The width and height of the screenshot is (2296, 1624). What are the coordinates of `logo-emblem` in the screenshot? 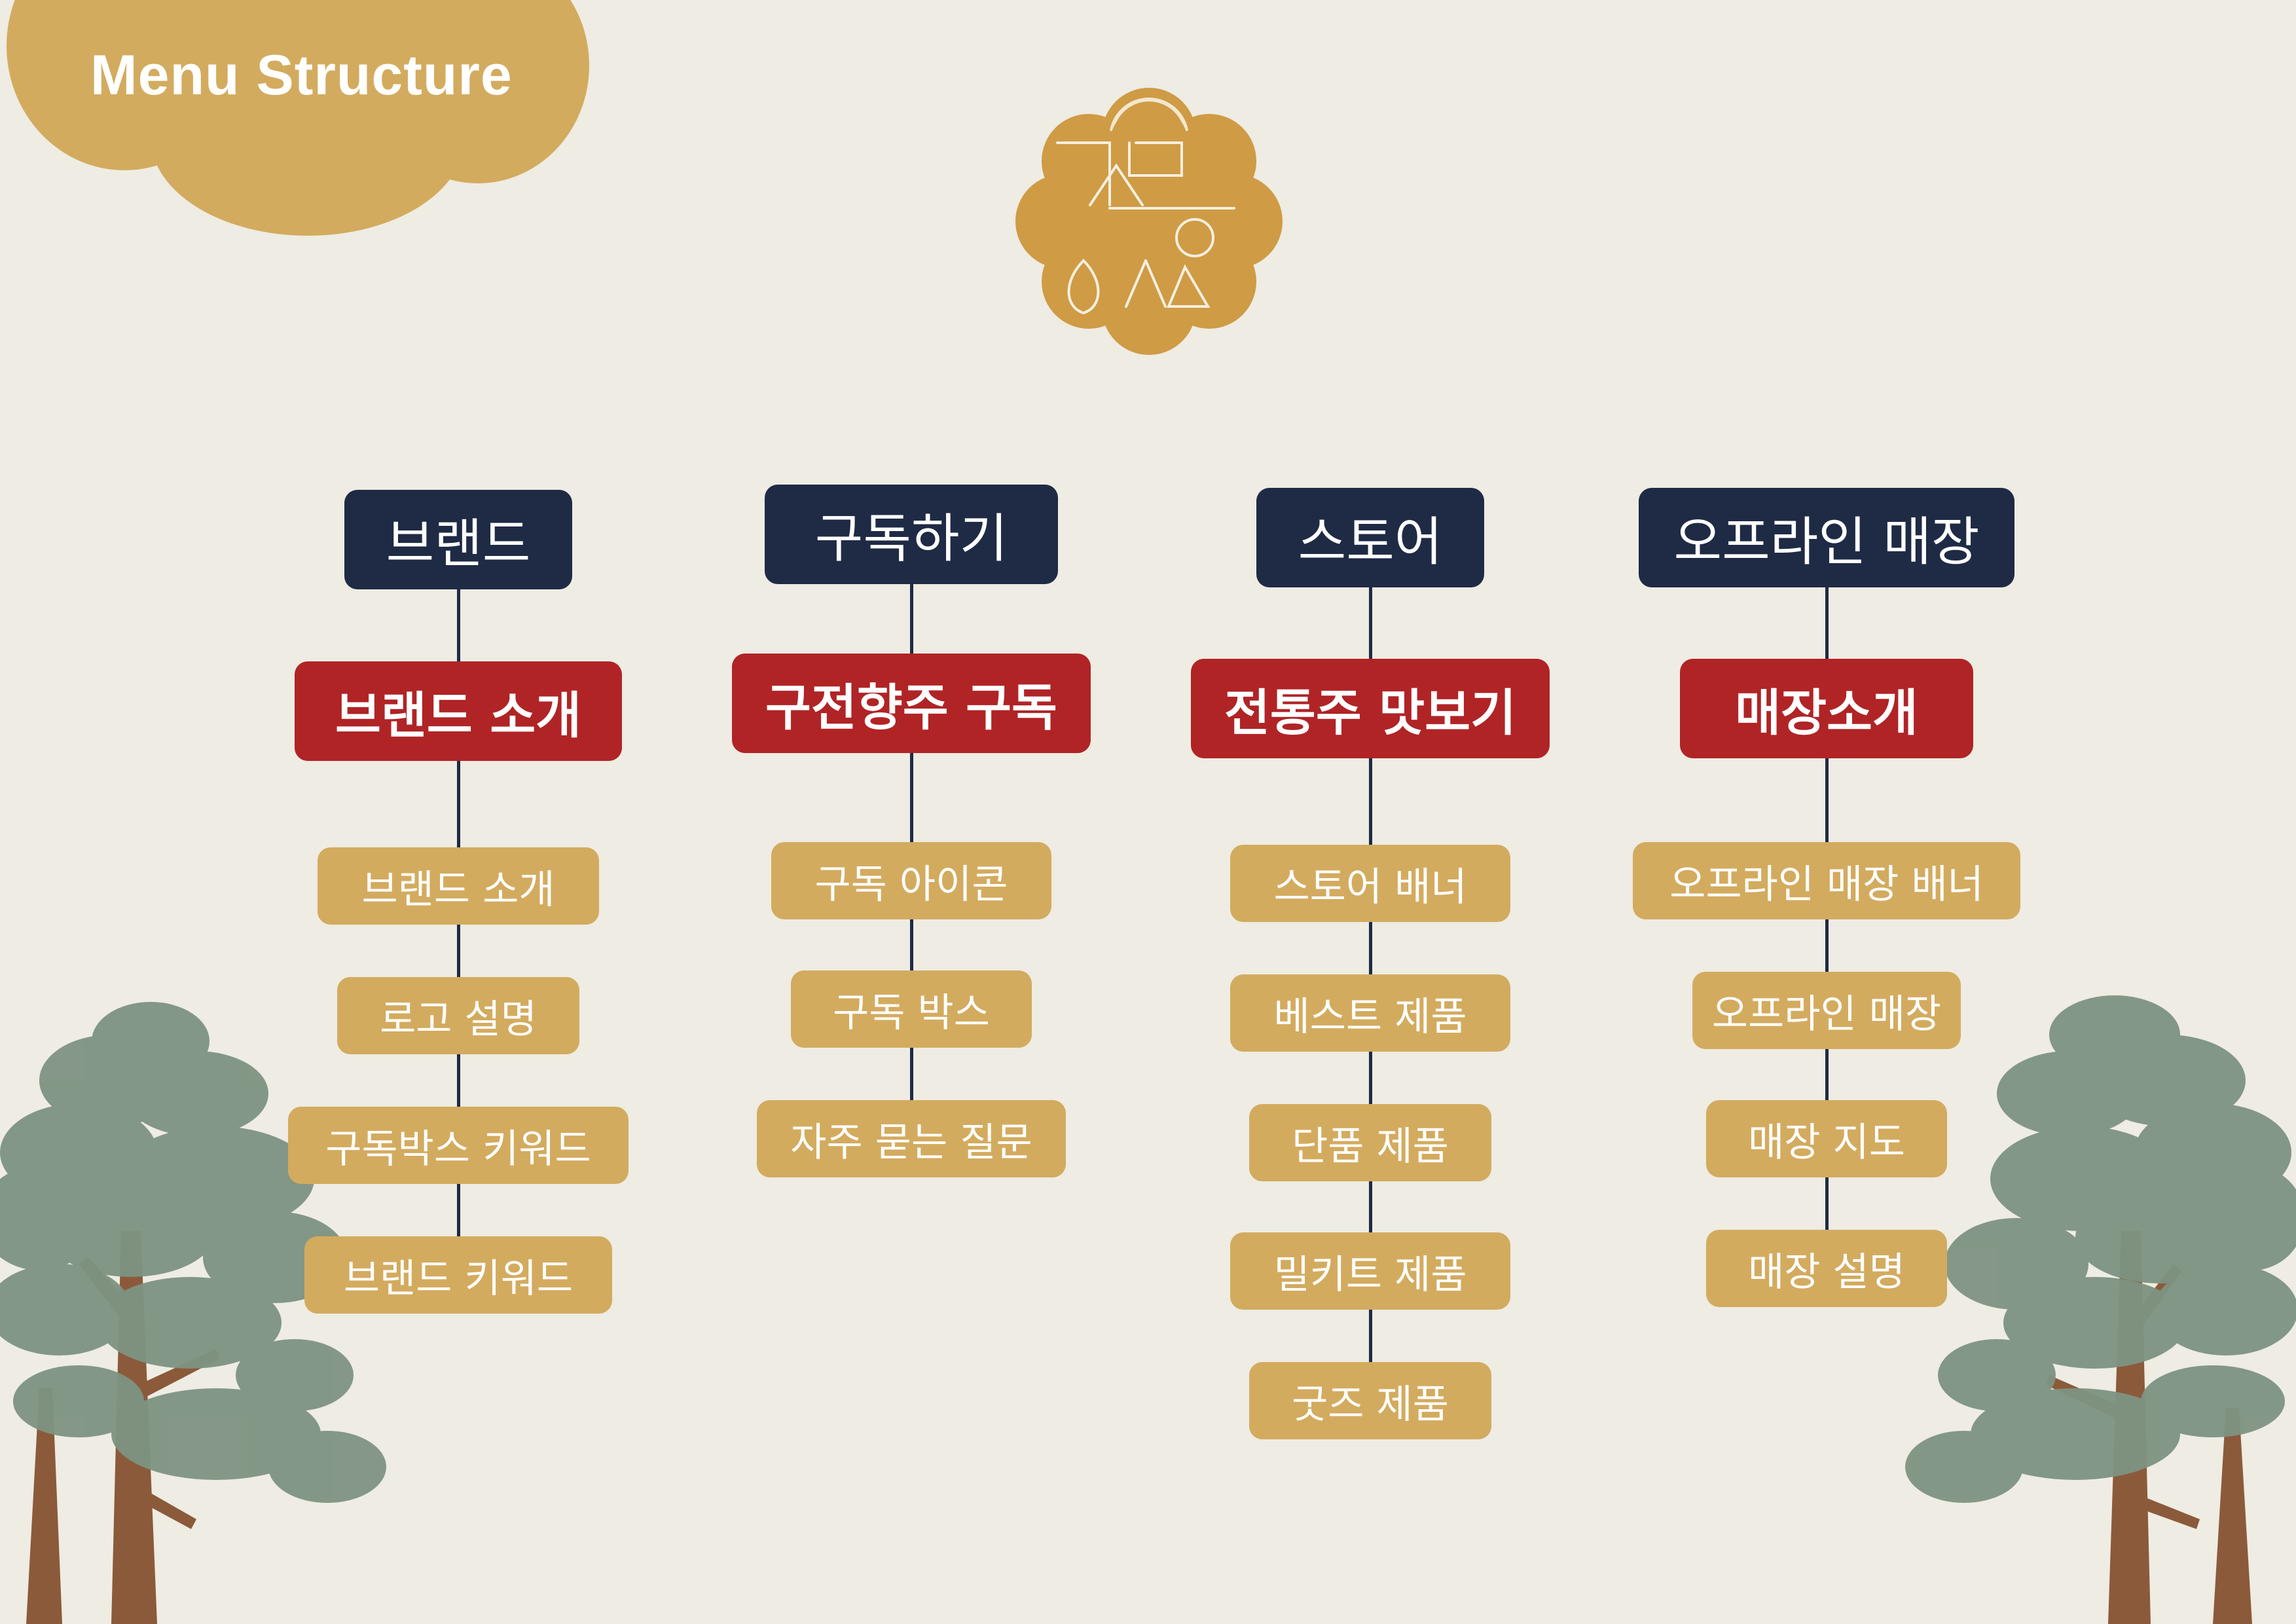 It's located at (1149, 221).